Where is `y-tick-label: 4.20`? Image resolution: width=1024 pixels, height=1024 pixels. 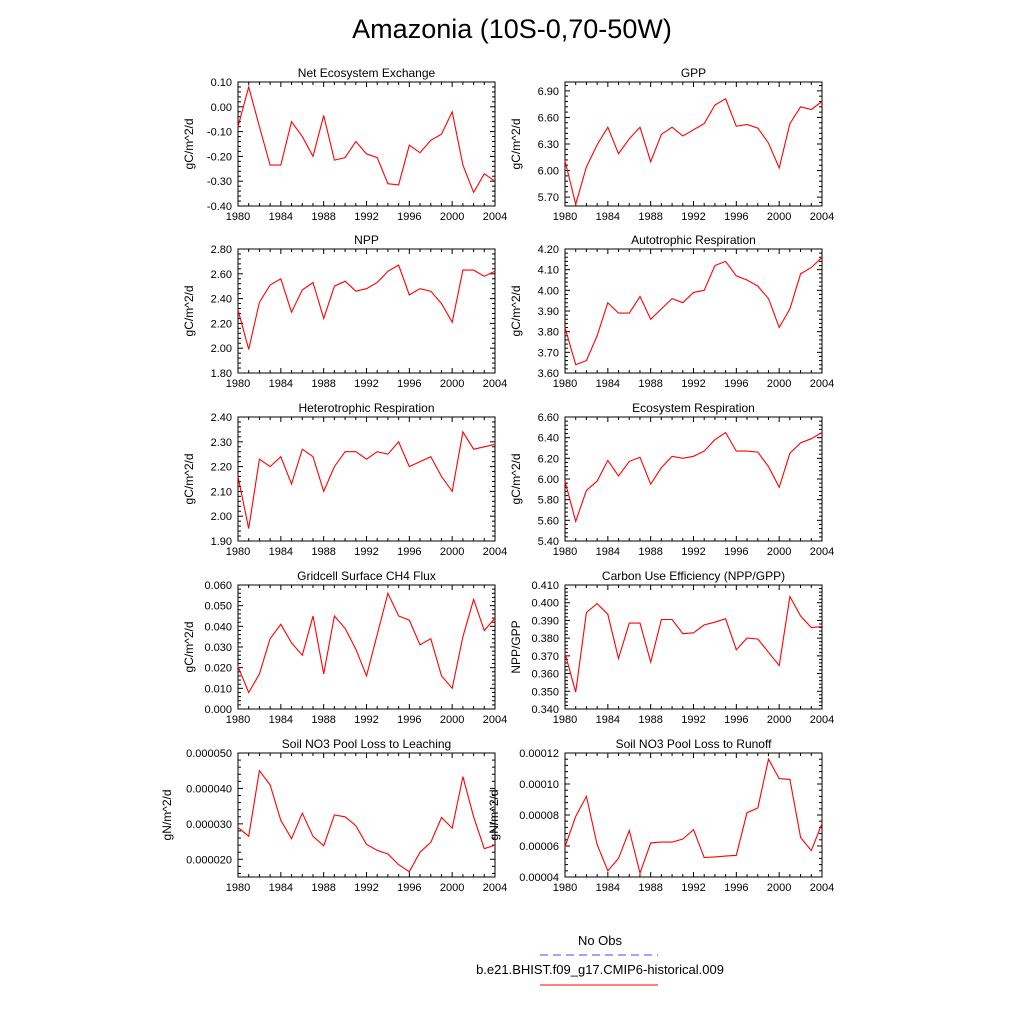 y-tick-label: 4.20 is located at coordinates (548, 250).